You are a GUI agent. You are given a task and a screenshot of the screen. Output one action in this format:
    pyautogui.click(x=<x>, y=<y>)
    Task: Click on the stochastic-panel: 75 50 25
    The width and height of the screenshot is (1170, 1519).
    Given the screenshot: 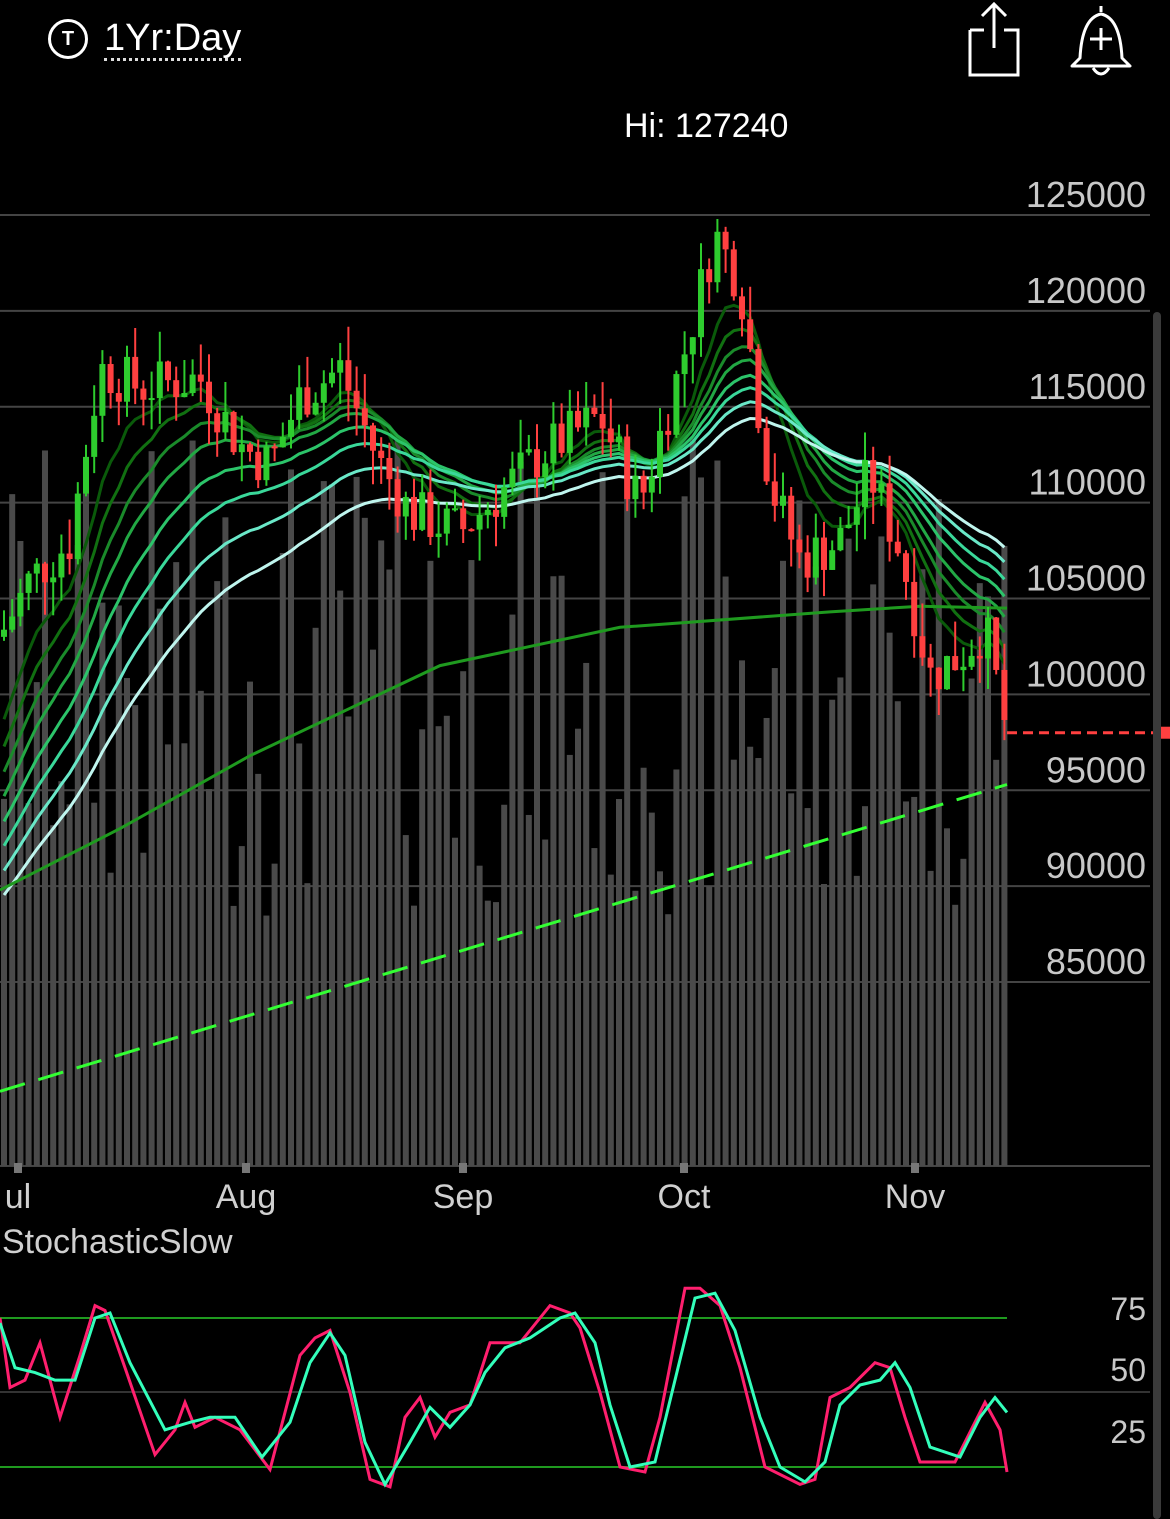 What is the action you would take?
    pyautogui.click(x=575, y=1387)
    